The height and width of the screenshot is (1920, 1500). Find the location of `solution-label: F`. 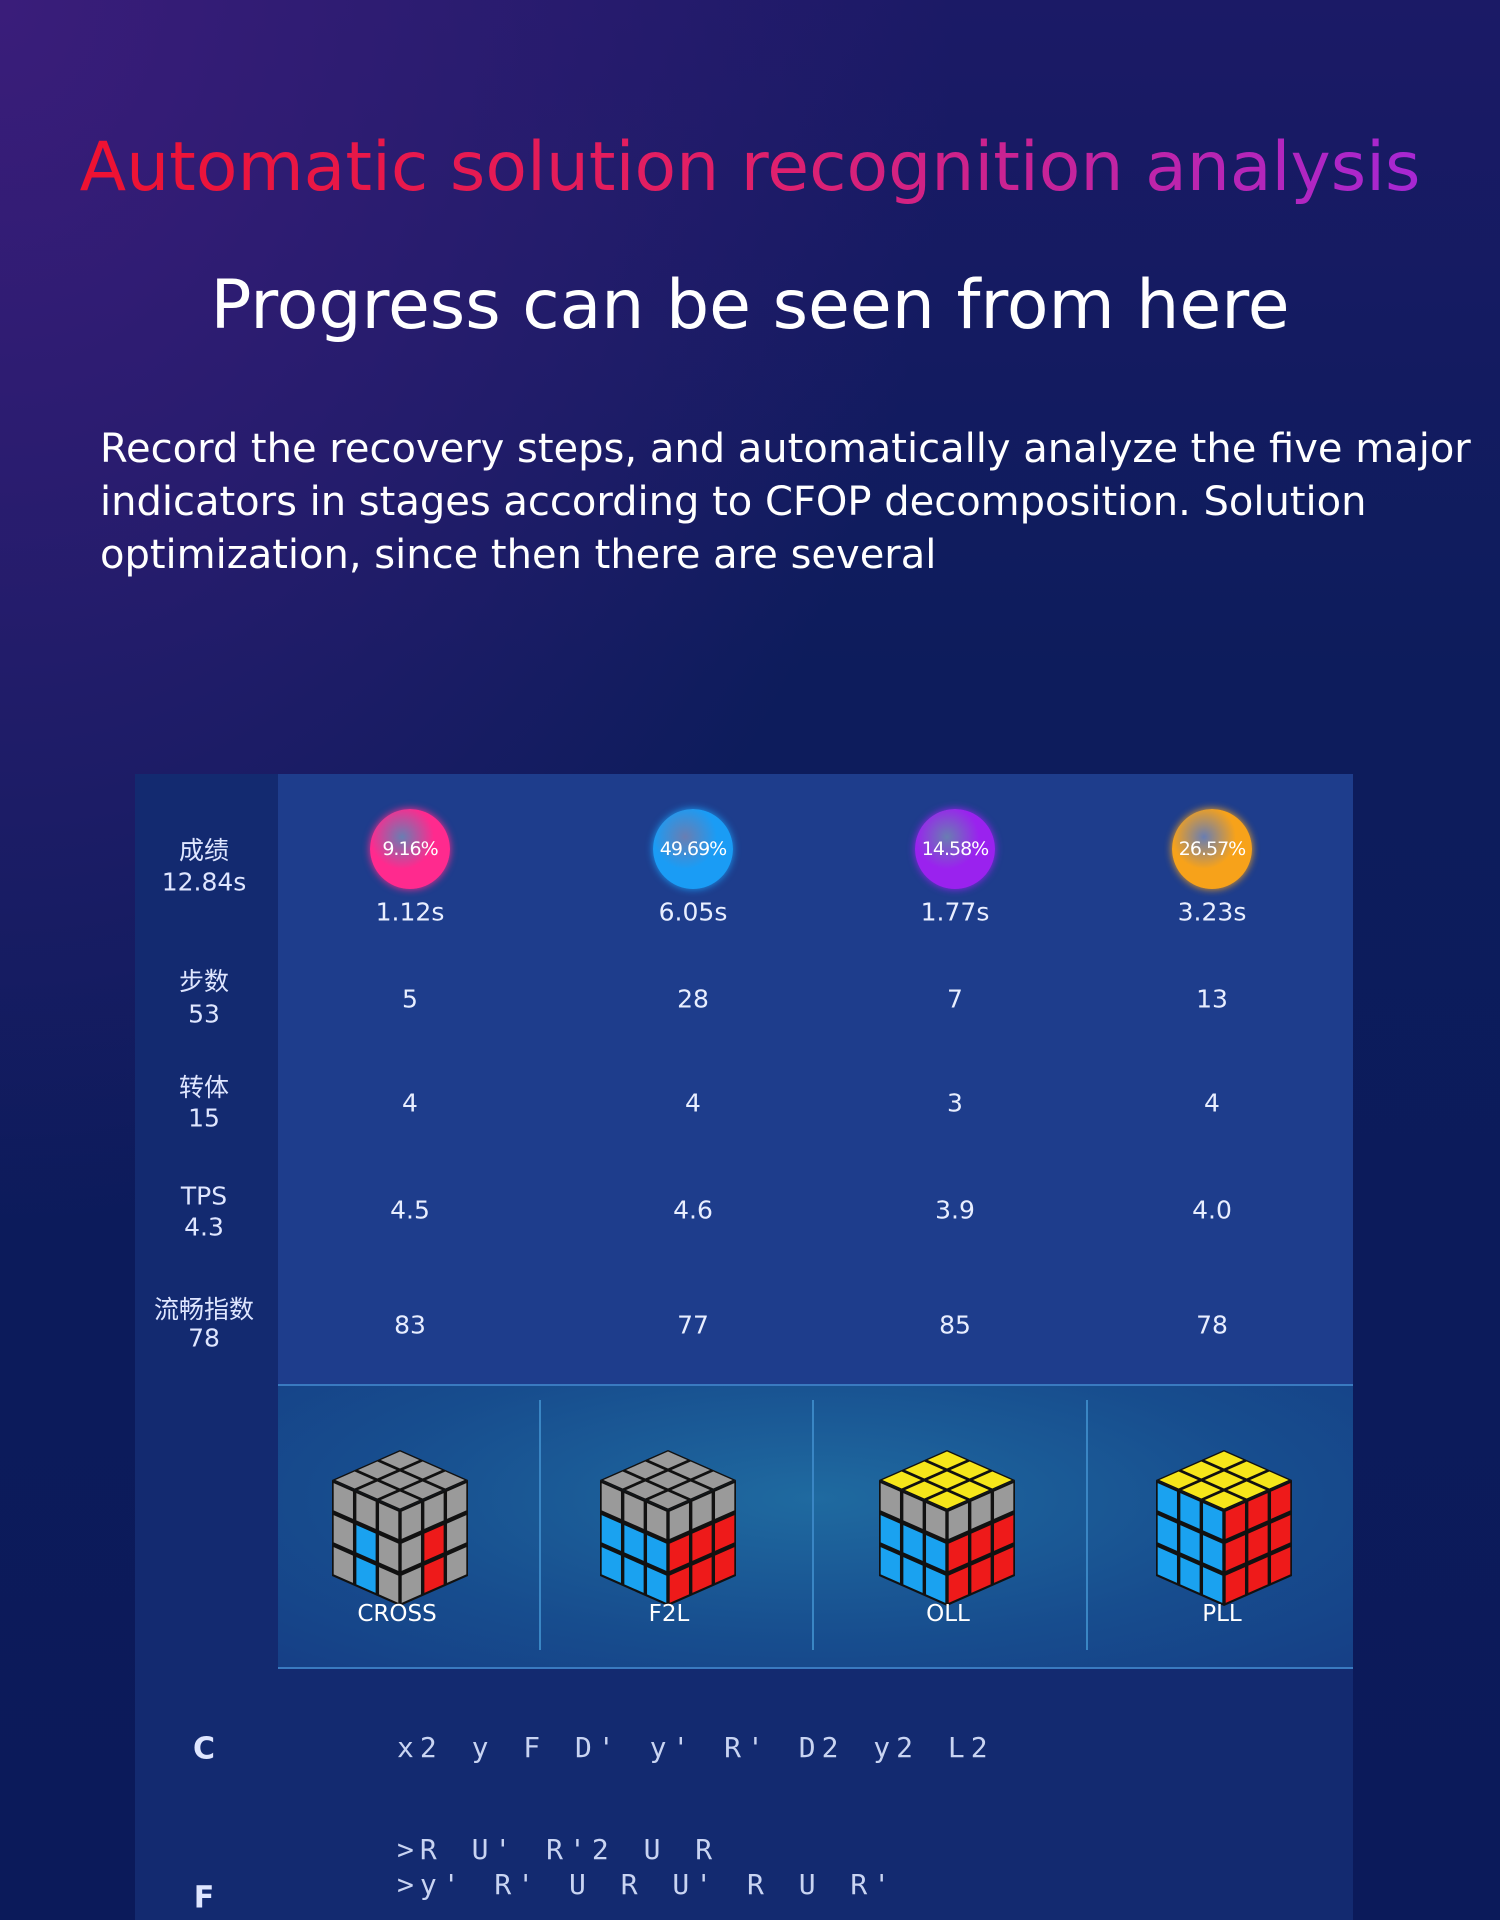

solution-label: F is located at coordinates (204, 1898).